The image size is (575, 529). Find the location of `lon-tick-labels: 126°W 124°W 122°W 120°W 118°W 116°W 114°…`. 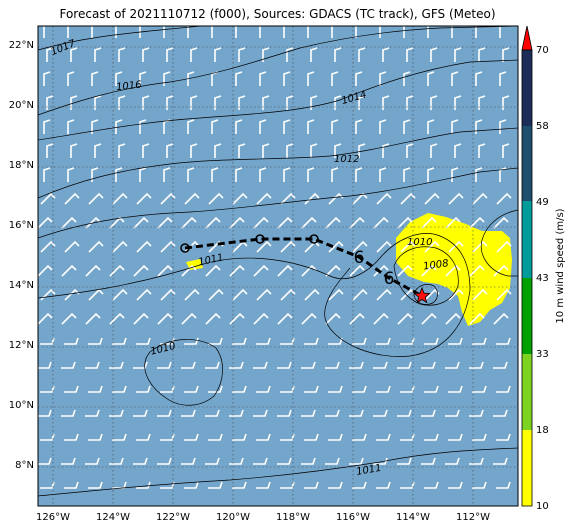

lon-tick-labels: 126°W 124°W 122°W 120°W 118°W 116°W 114°… is located at coordinates (263, 517).